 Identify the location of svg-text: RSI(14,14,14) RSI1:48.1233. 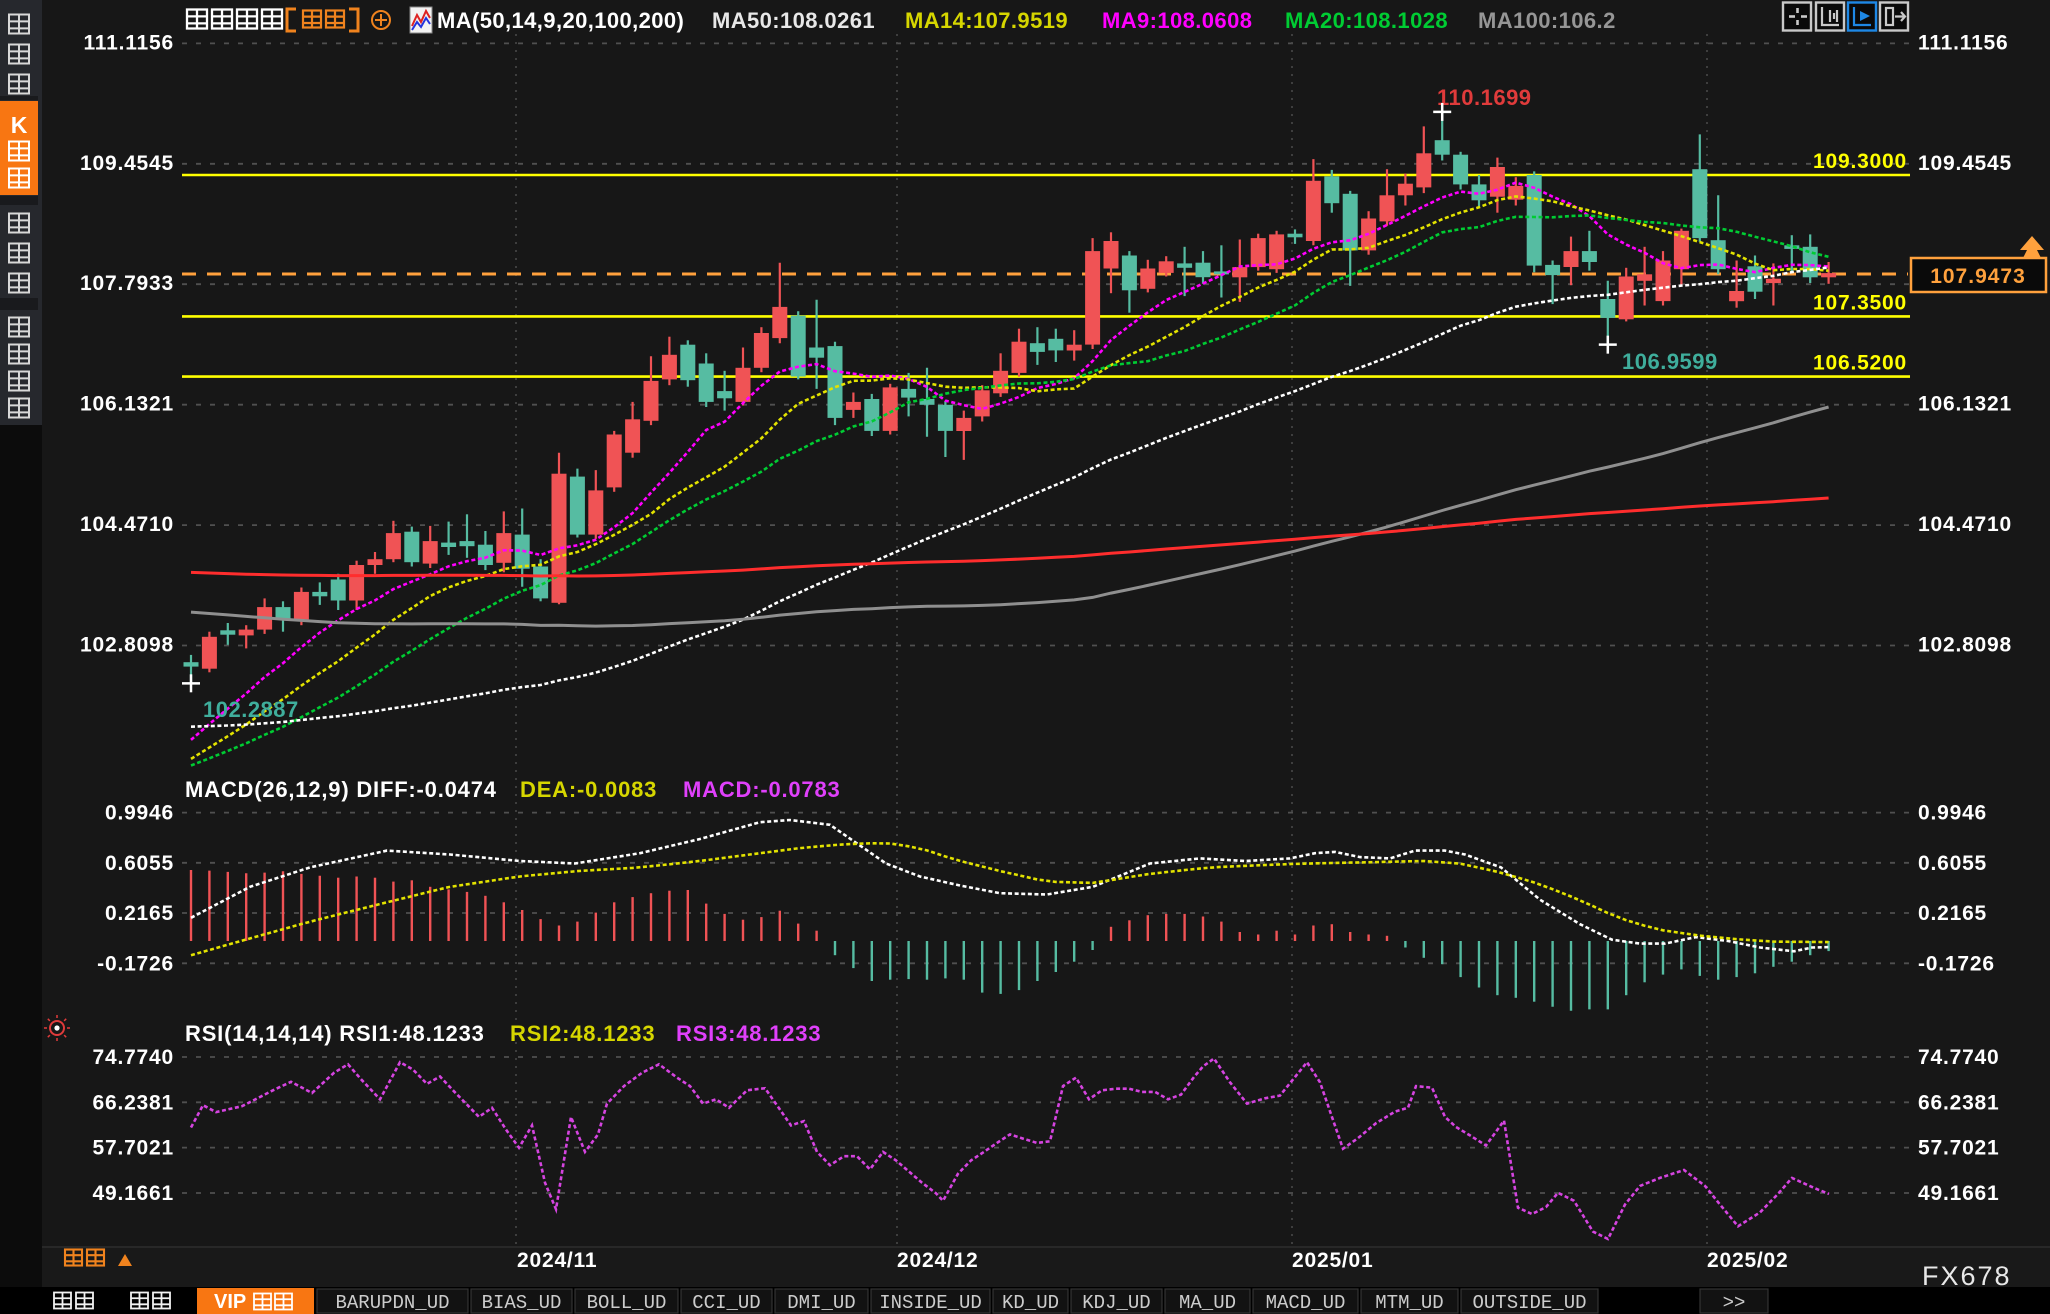
(335, 1033).